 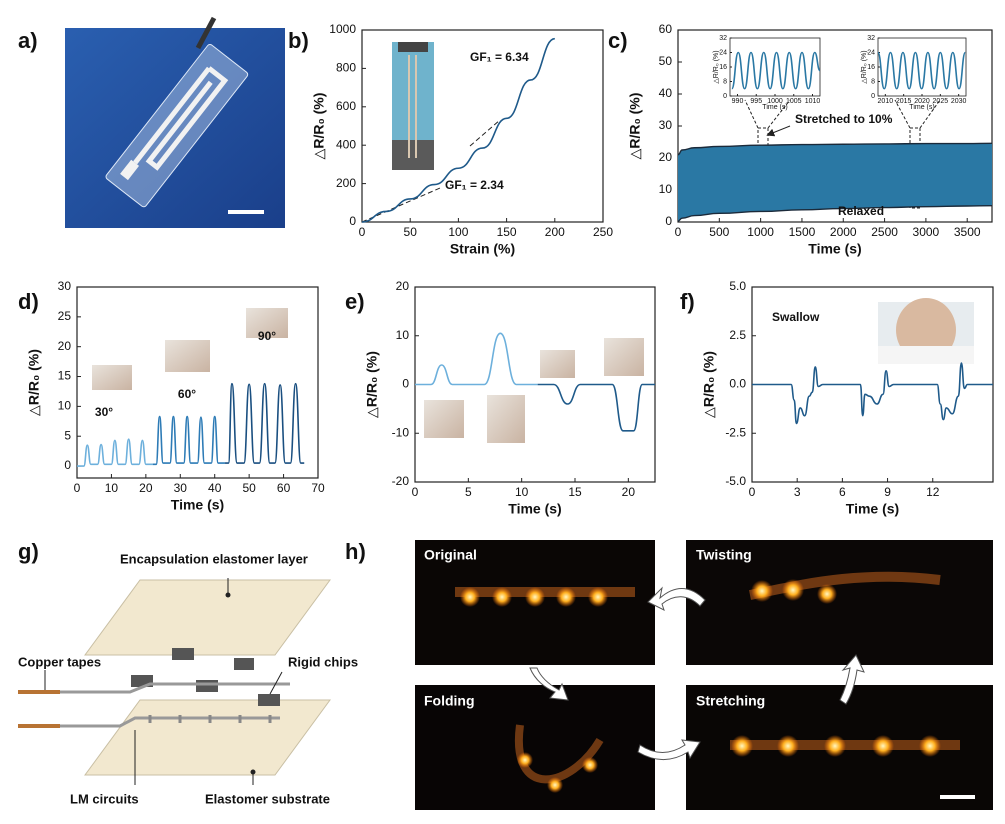 What do you see at coordinates (214, 558) in the screenshot?
I see `diagram-label: Encapsulation elastomer layer` at bounding box center [214, 558].